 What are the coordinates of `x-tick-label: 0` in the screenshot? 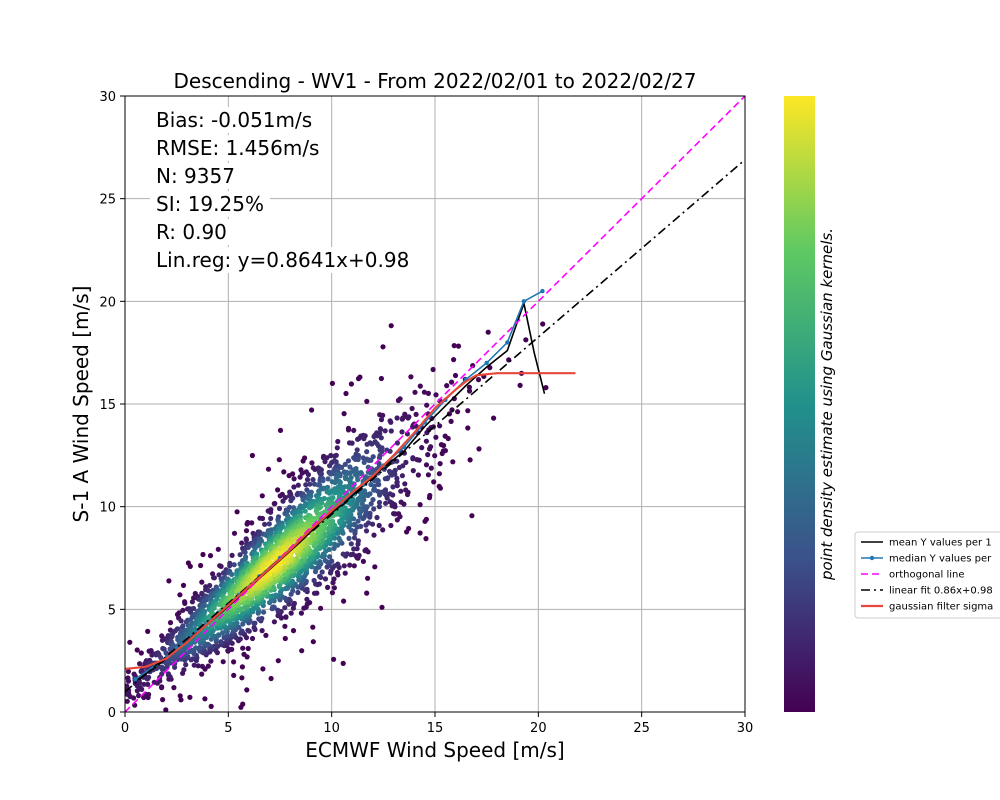 It's located at (125, 728).